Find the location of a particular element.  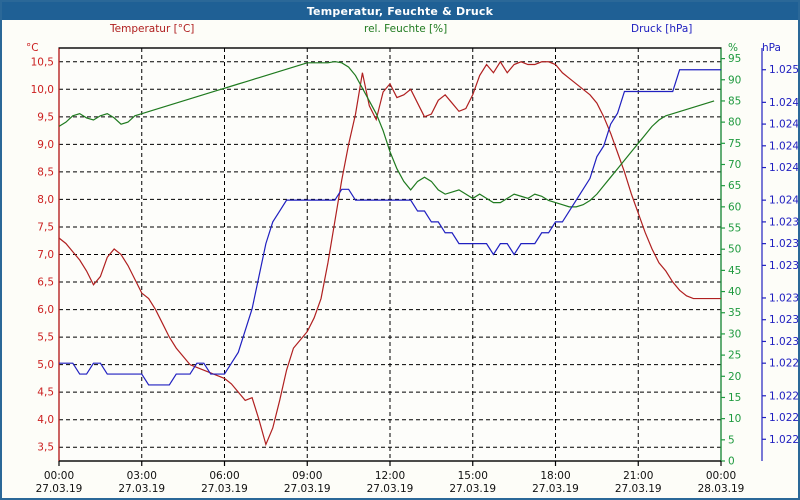

svg-text: 35 is located at coordinates (734, 313).